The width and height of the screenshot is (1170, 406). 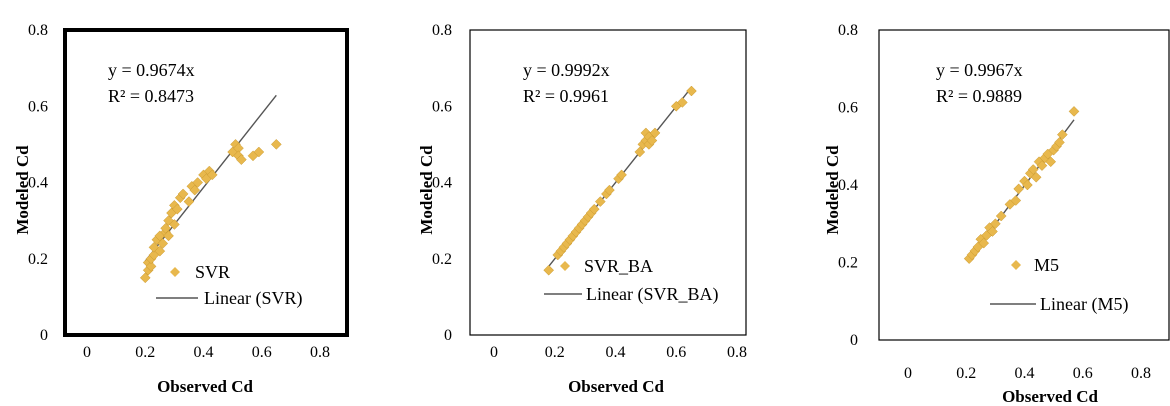 I want to click on legend-series-label: SVR, so click(x=212, y=272).